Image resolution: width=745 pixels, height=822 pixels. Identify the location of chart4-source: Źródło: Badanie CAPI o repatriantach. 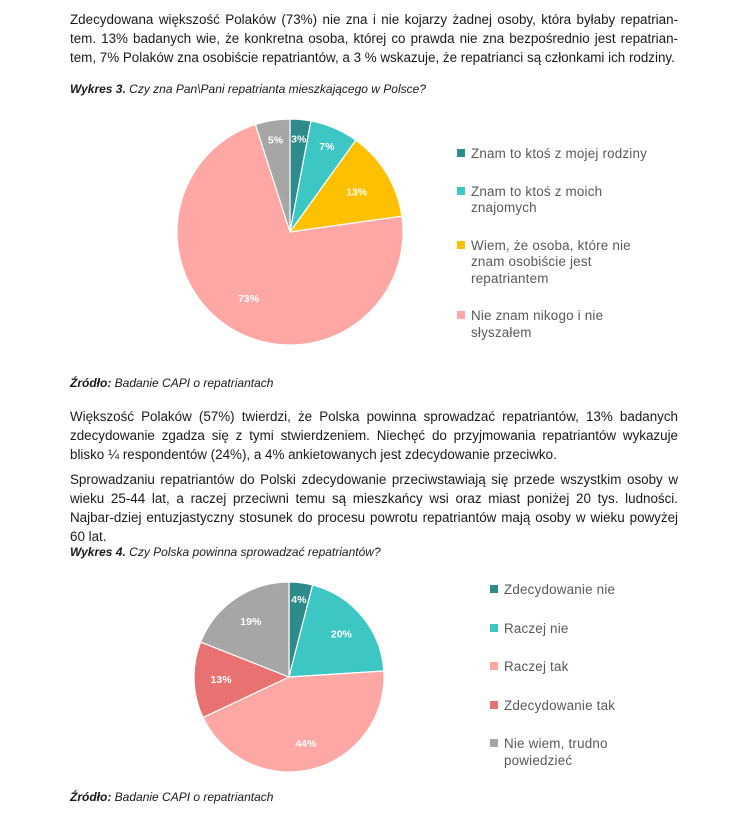
(171, 797).